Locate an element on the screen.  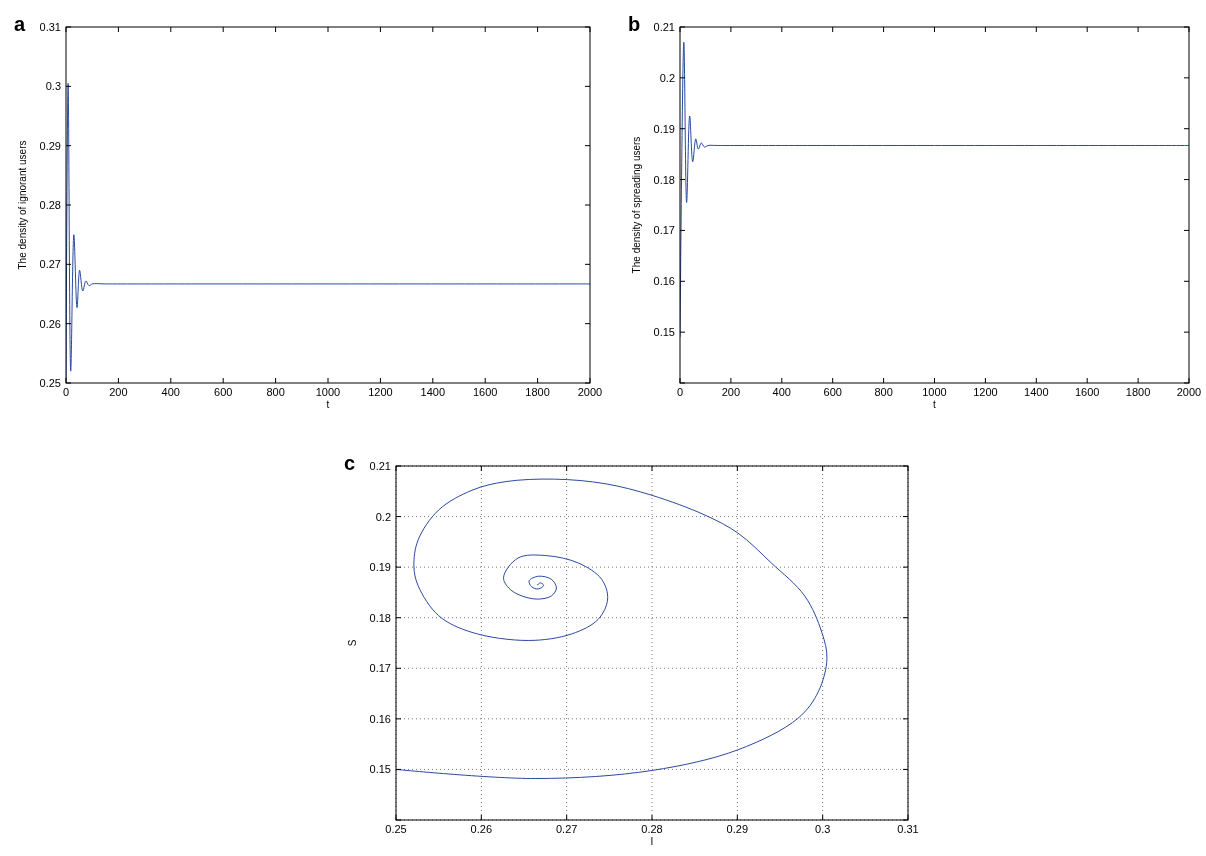
x-tick-label: 0.28 is located at coordinates (652, 829).